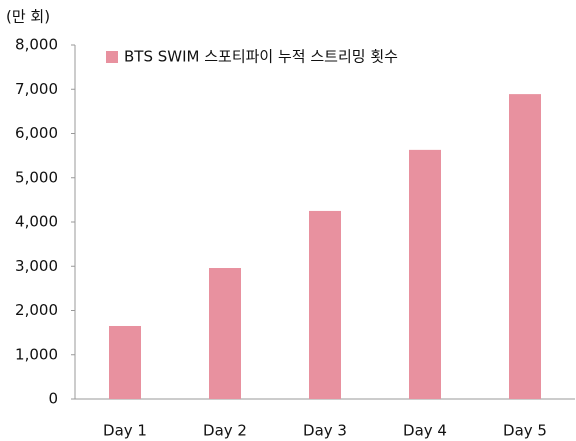 The image size is (576, 441). Describe the element at coordinates (36, 310) in the screenshot. I see `y-tick-label: 2,000` at that location.